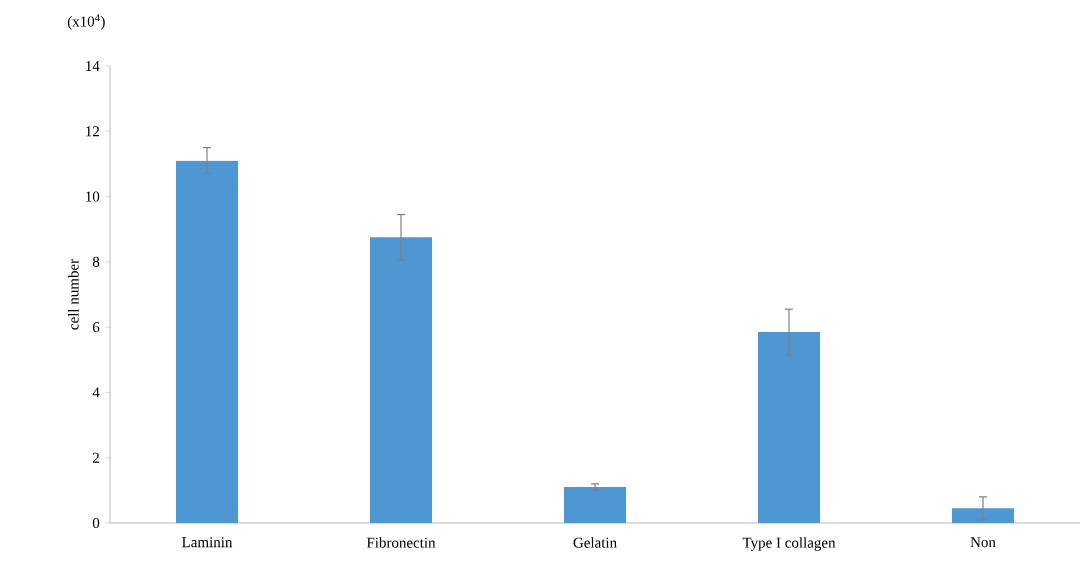 The image size is (1083, 573). I want to click on y-tick-label: 6, so click(96, 327).